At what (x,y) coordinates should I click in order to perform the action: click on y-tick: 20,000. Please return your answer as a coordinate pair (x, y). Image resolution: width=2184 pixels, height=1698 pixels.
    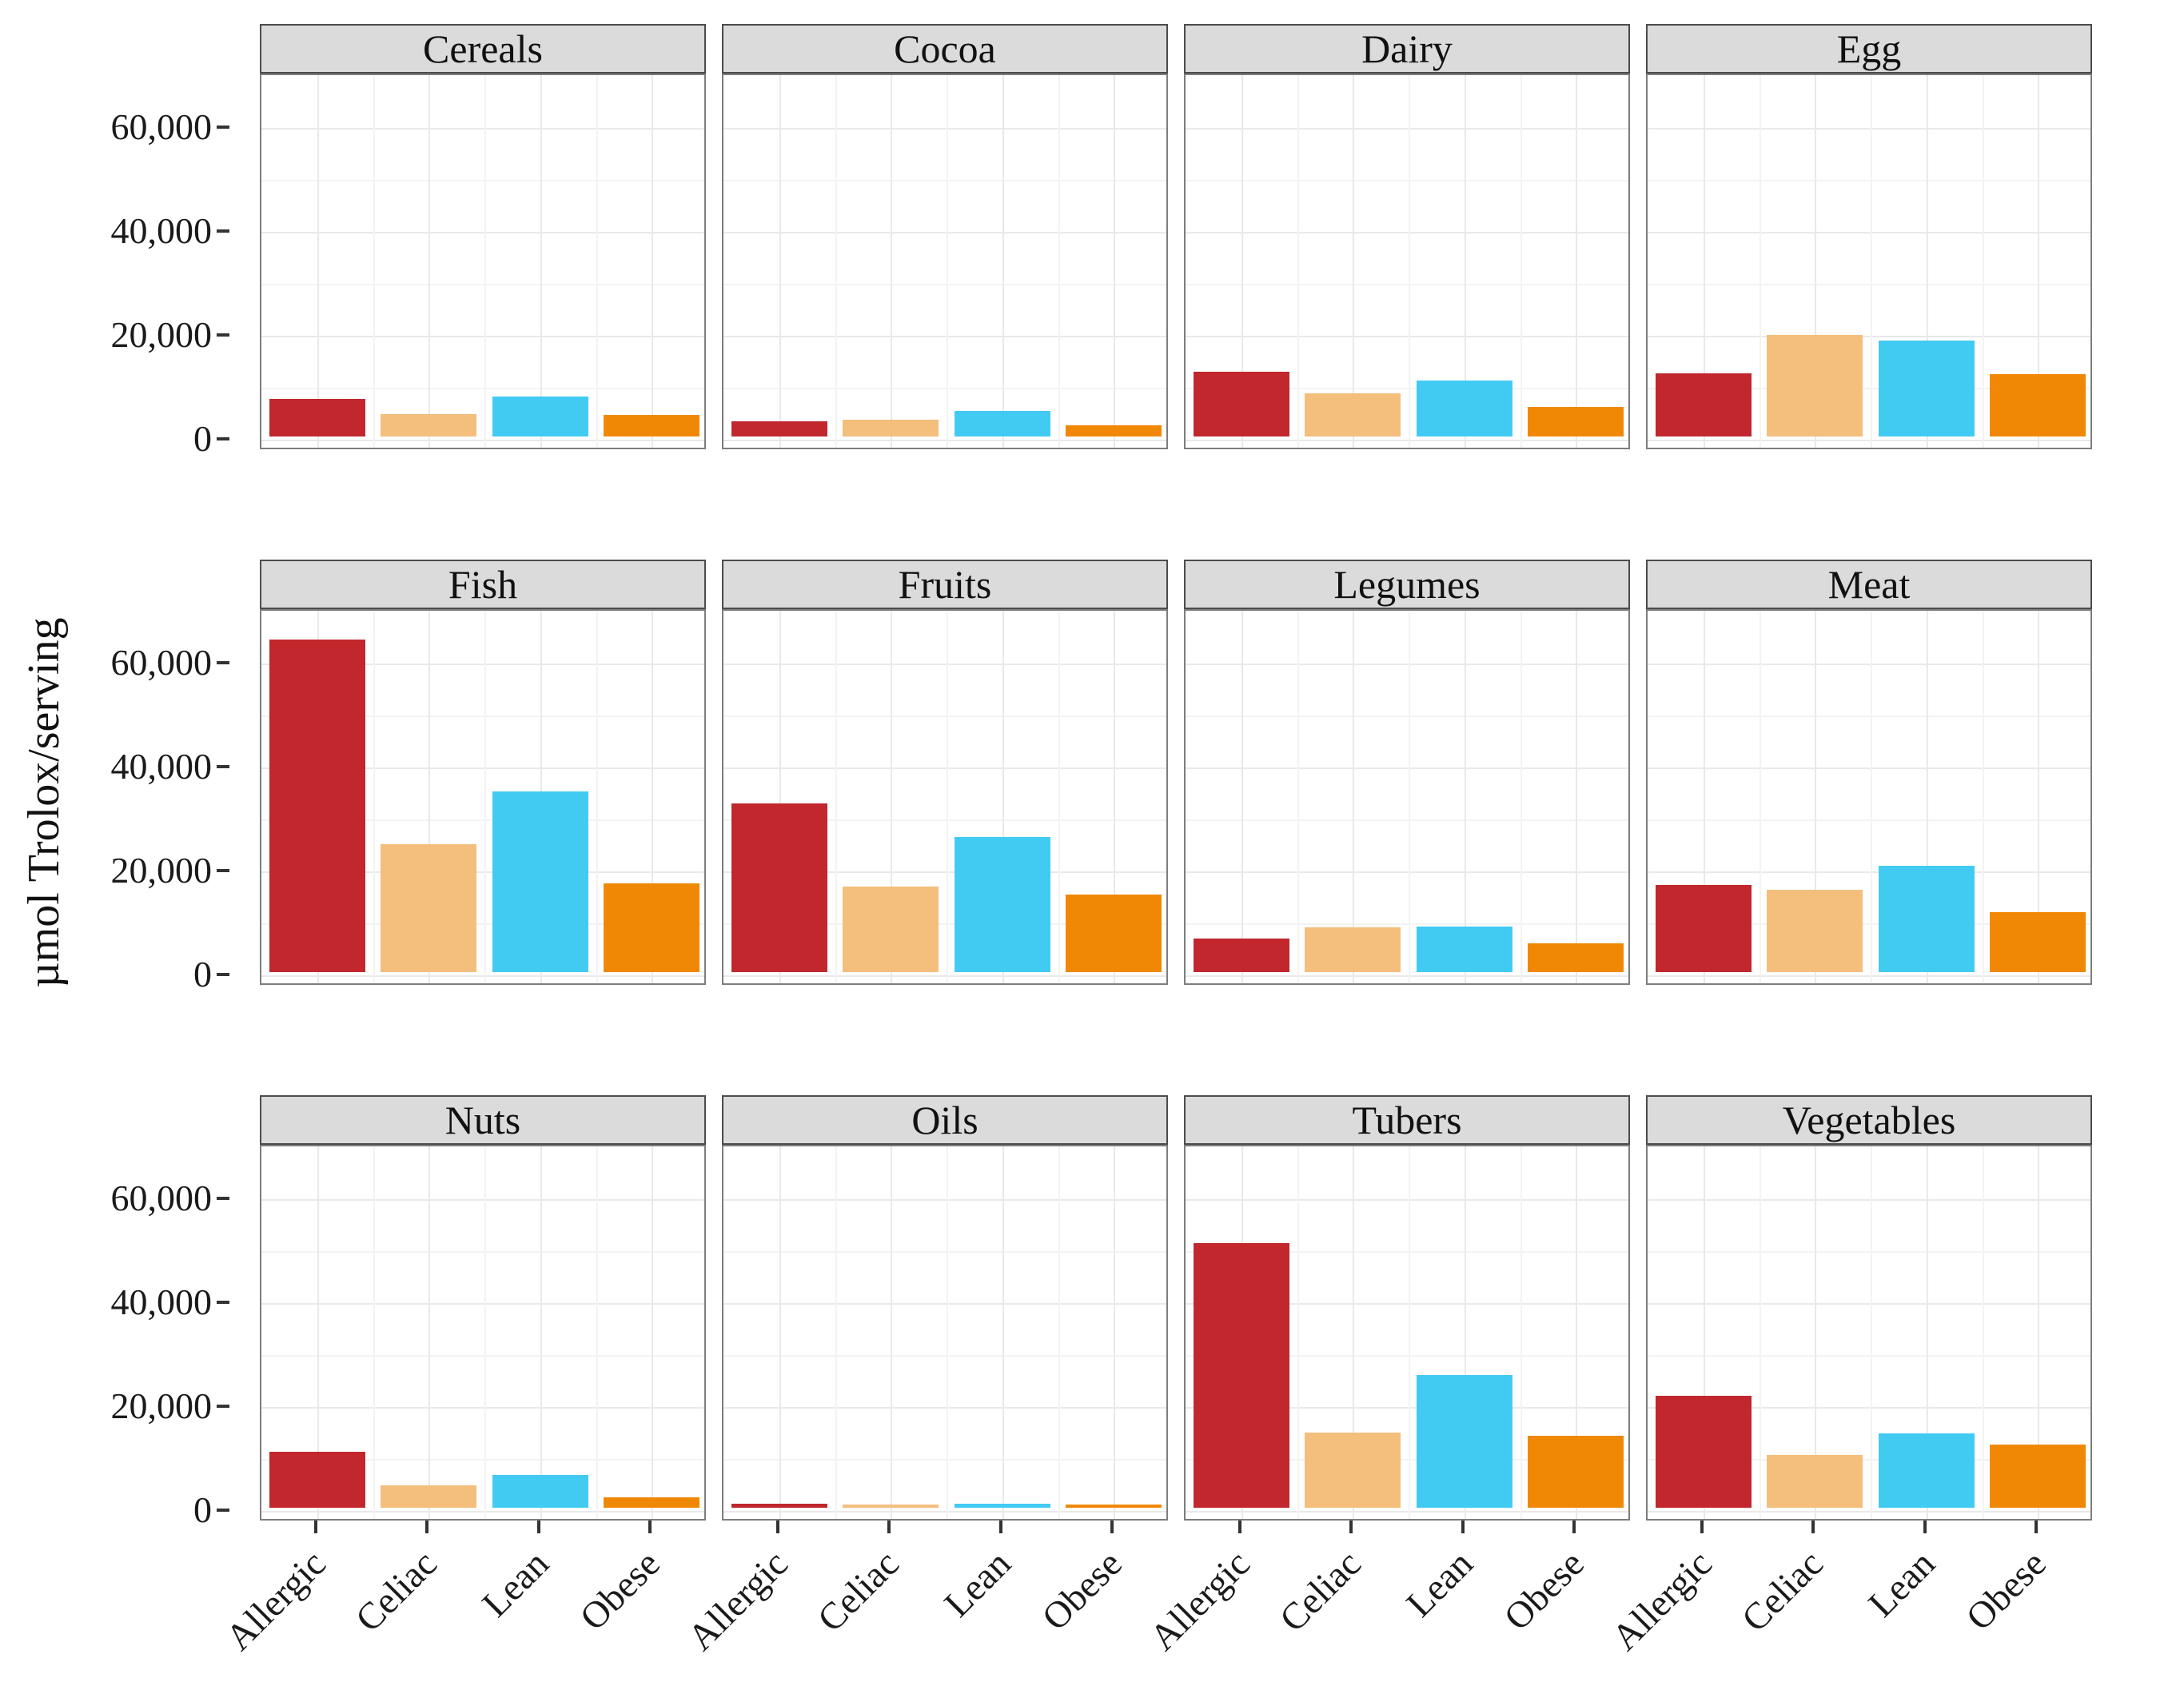
    Looking at the image, I should click on (160, 335).